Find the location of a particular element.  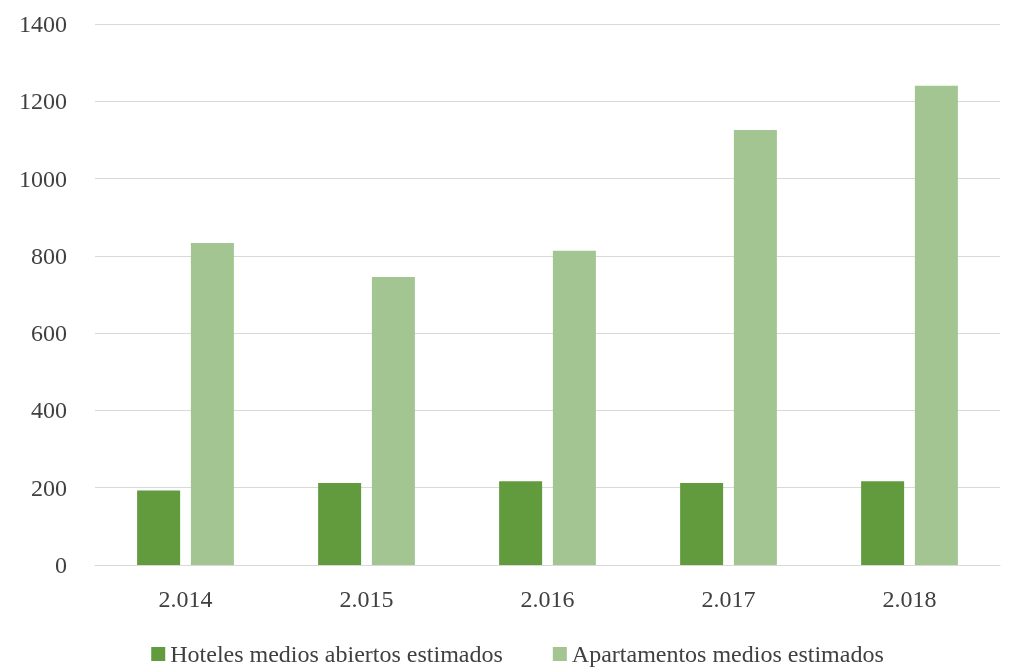

x-tick-label: 2.015 is located at coordinates (366, 599).